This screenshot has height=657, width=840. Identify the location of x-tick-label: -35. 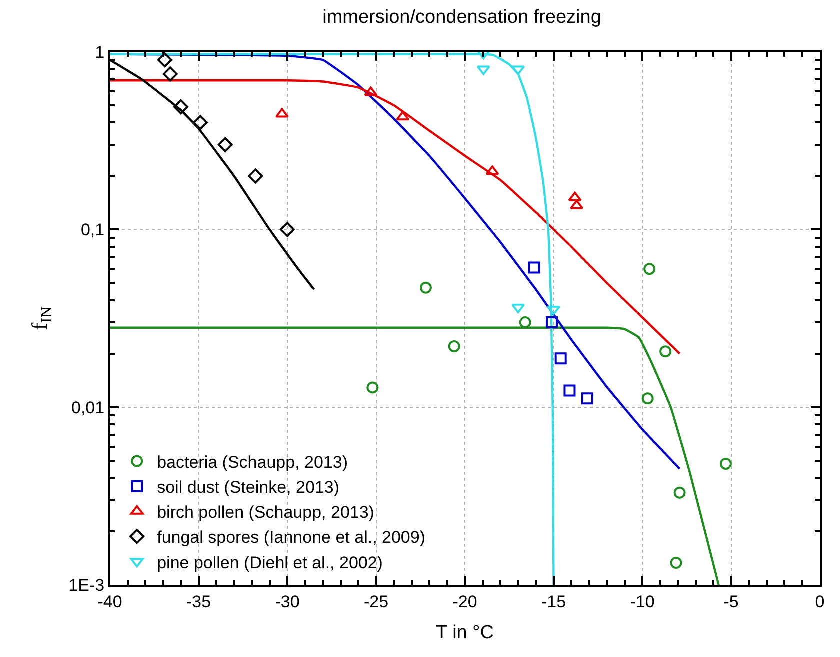
(199, 602).